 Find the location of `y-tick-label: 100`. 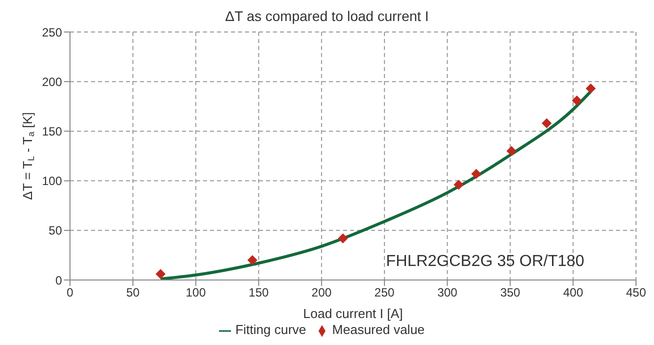

y-tick-label: 100 is located at coordinates (52, 181).